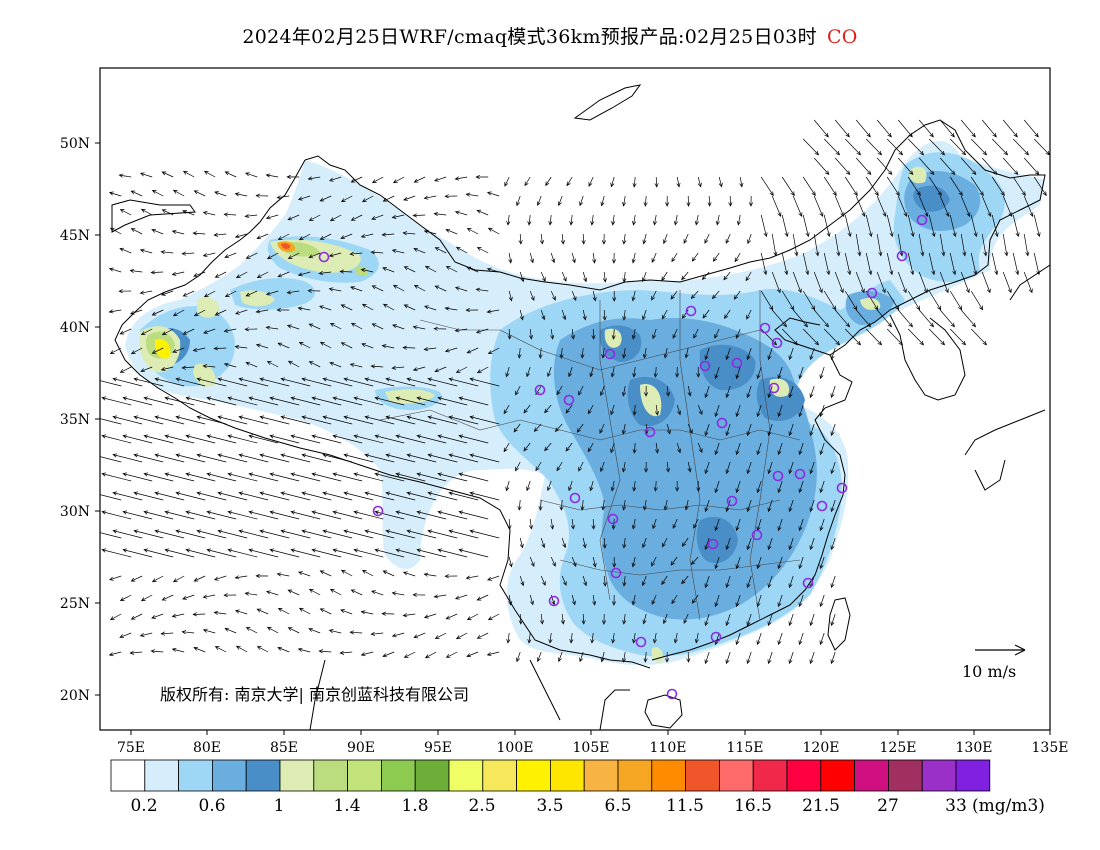 This screenshot has height=850, width=1100. Describe the element at coordinates (286, 246) in the screenshot. I see `field-red` at that location.